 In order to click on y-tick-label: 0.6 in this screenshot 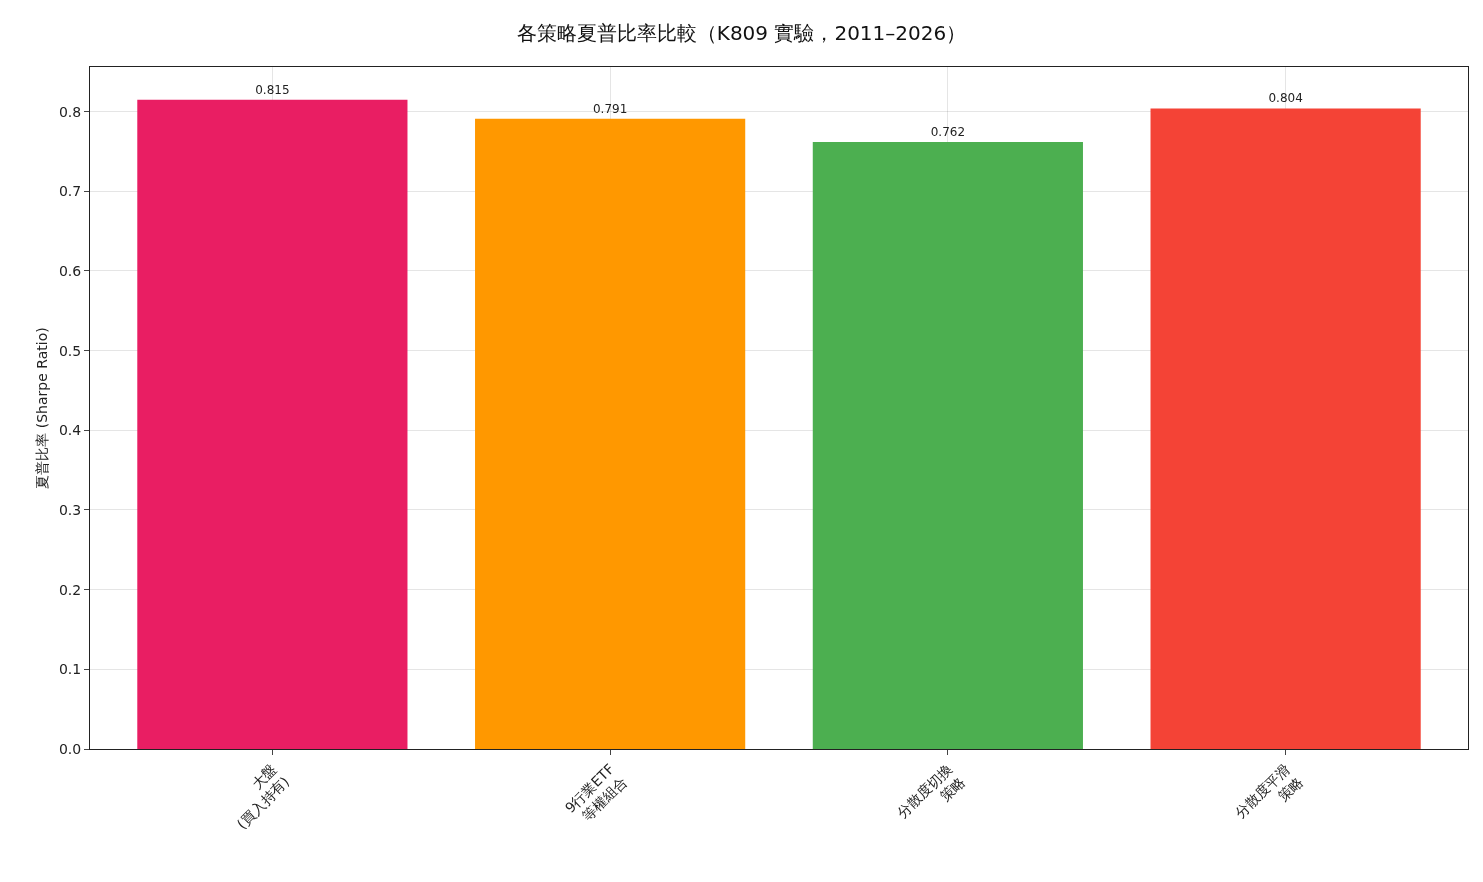, I will do `click(70, 270)`.